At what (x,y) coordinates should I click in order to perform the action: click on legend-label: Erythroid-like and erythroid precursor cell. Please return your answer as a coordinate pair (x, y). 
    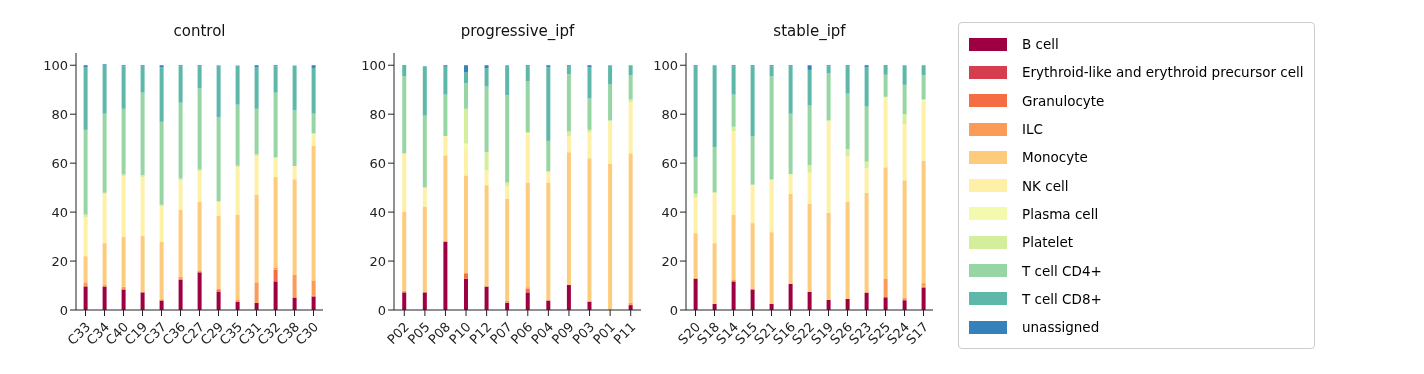
    Looking at the image, I should click on (1163, 72).